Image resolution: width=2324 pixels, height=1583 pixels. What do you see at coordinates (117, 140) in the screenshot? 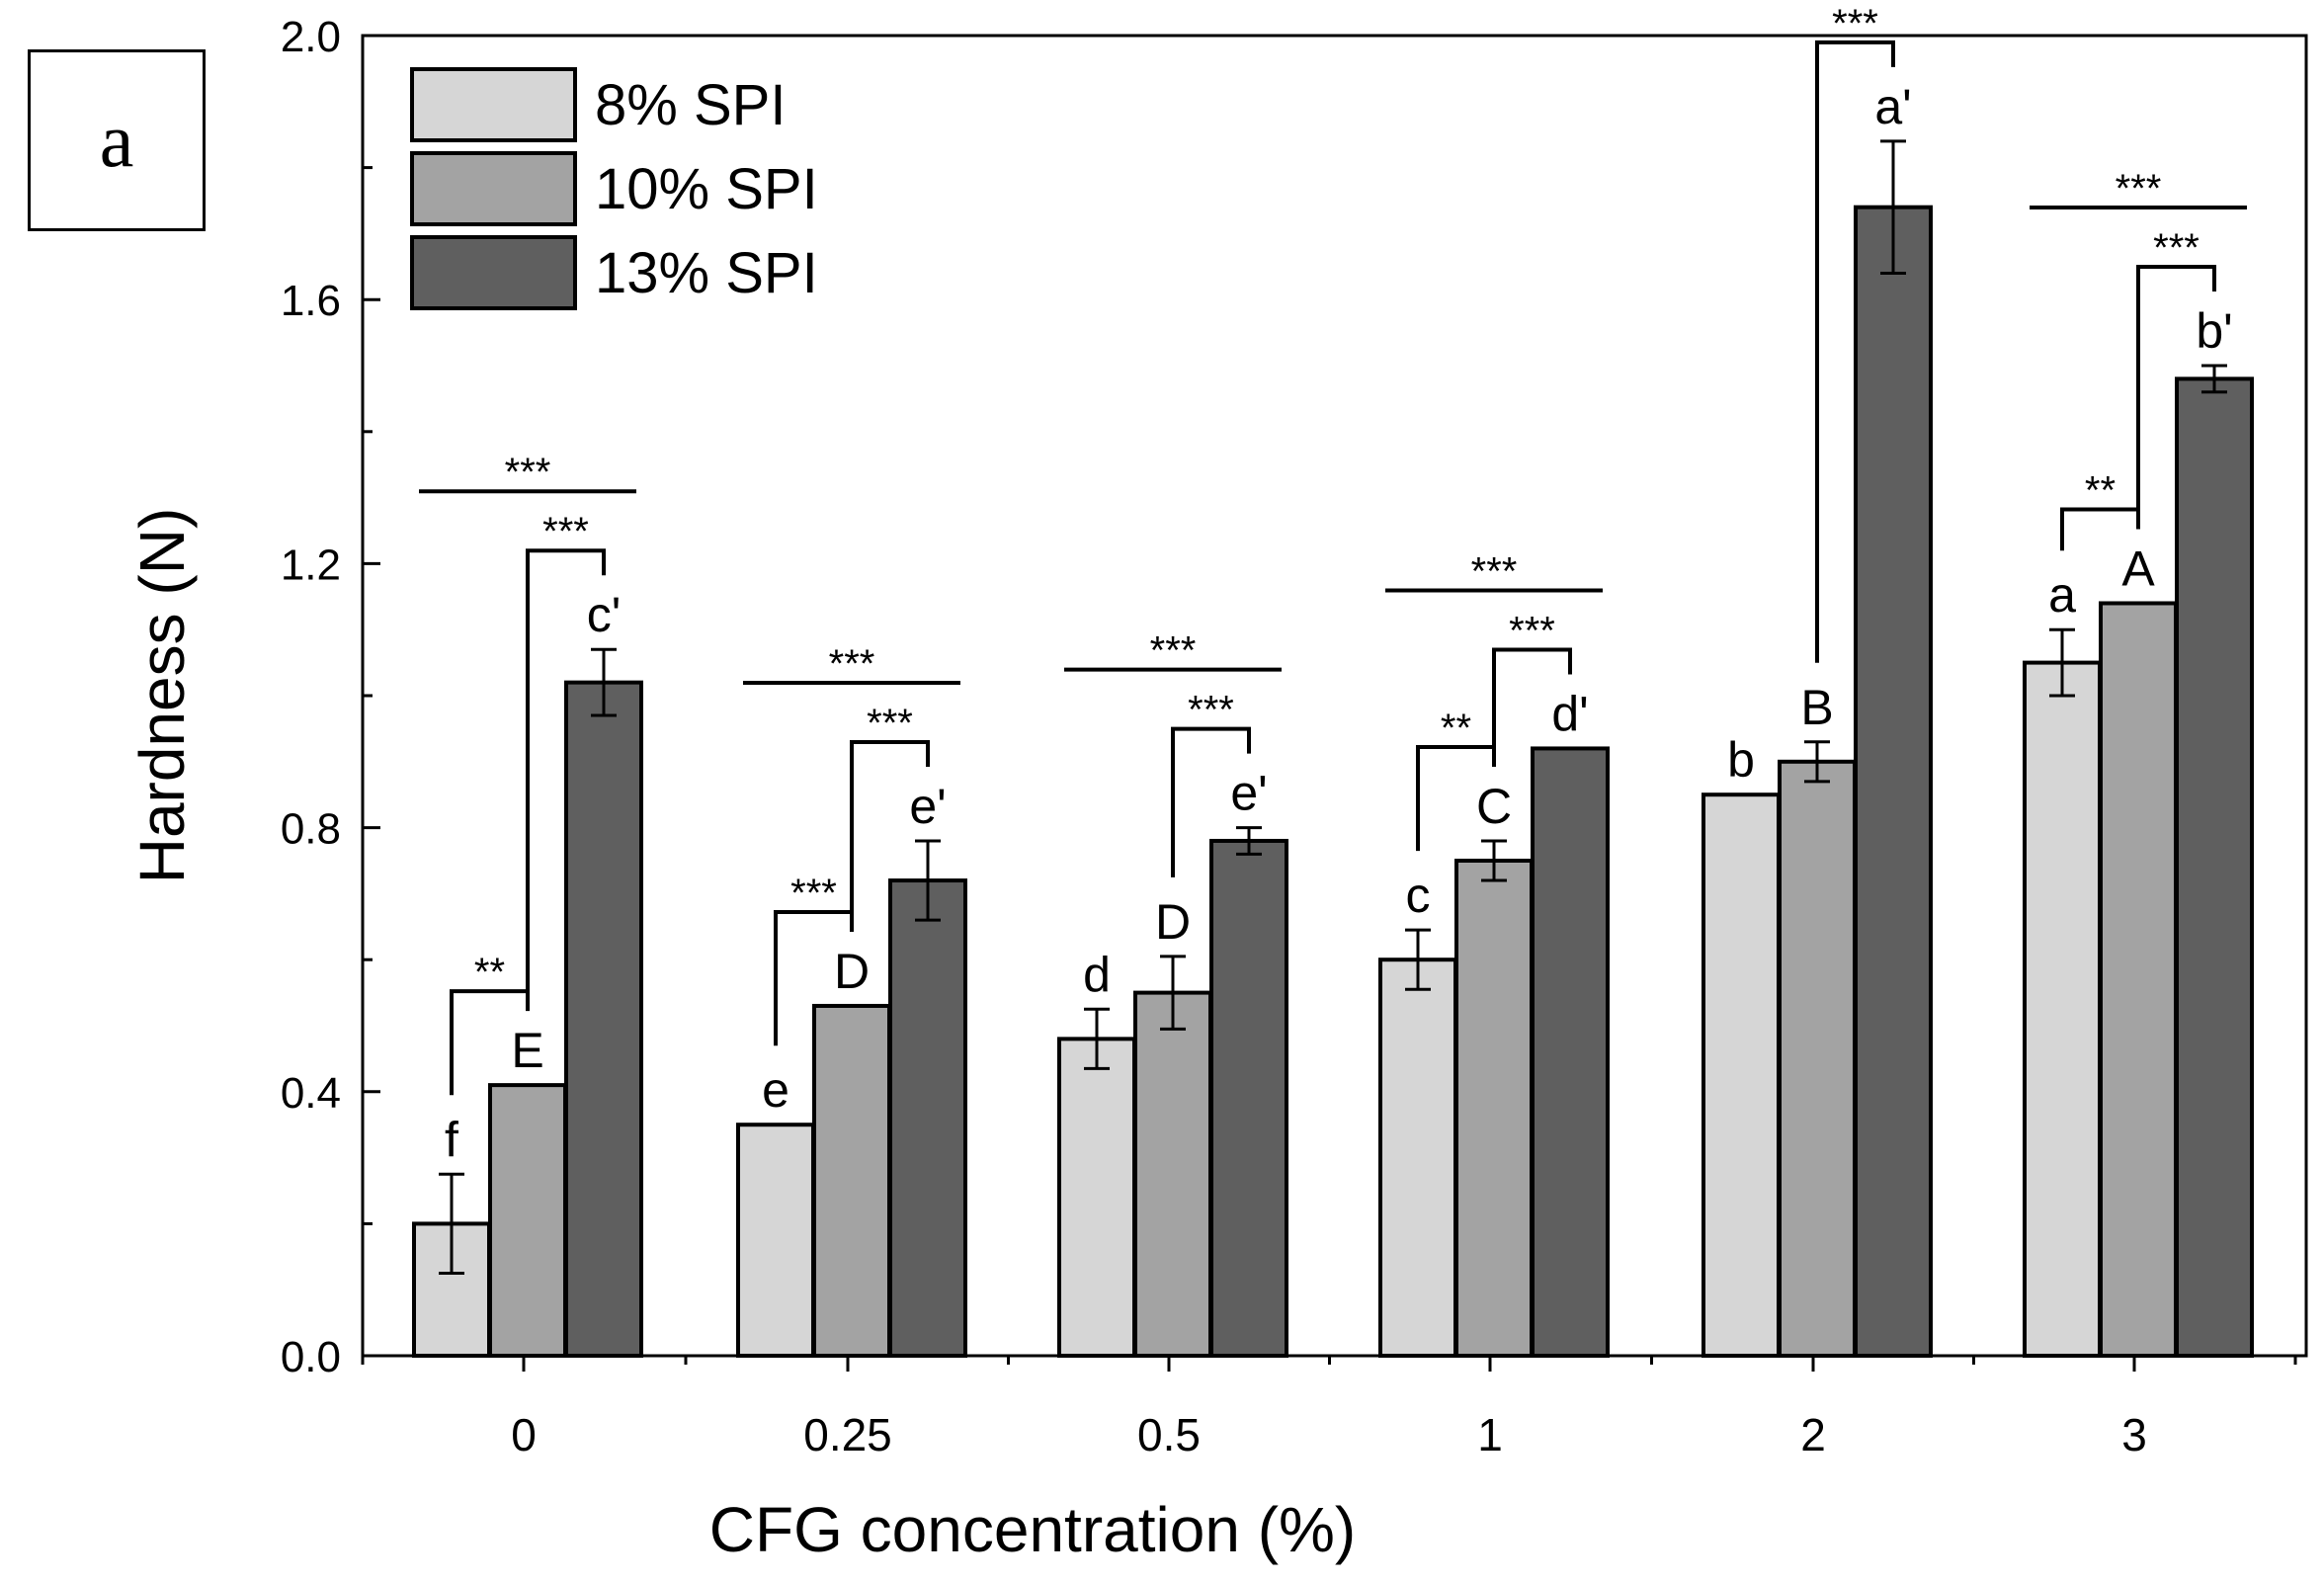
I see `panel-label: a` at bounding box center [117, 140].